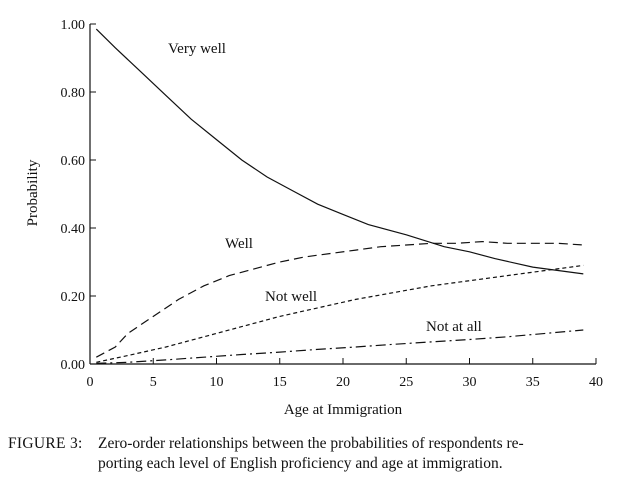  Describe the element at coordinates (73, 161) in the screenshot. I see `y-tick-label: 0.60` at that location.